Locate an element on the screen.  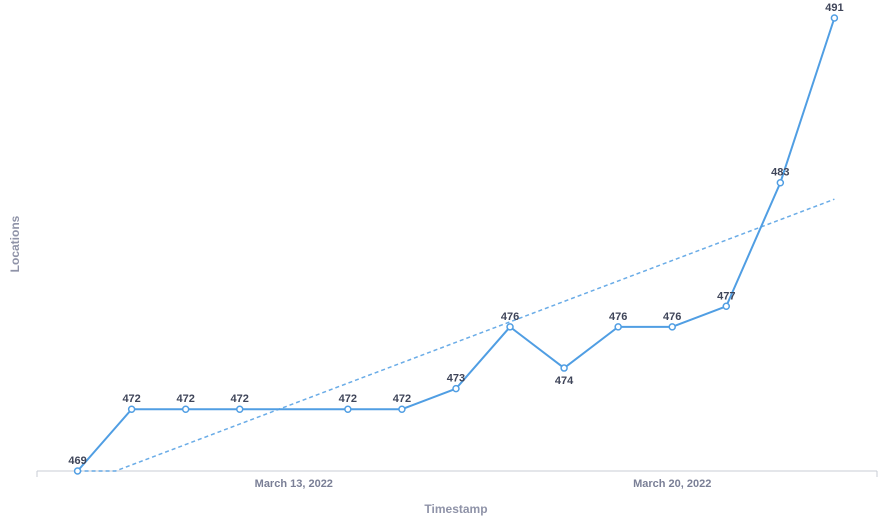
data-label: 491 is located at coordinates (834, 8).